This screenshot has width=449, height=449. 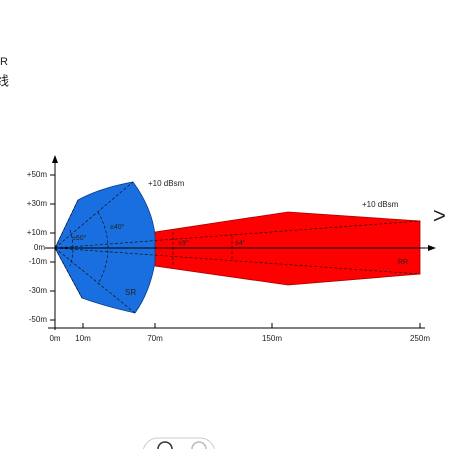 What do you see at coordinates (155, 338) in the screenshot?
I see `x-label: 70m` at bounding box center [155, 338].